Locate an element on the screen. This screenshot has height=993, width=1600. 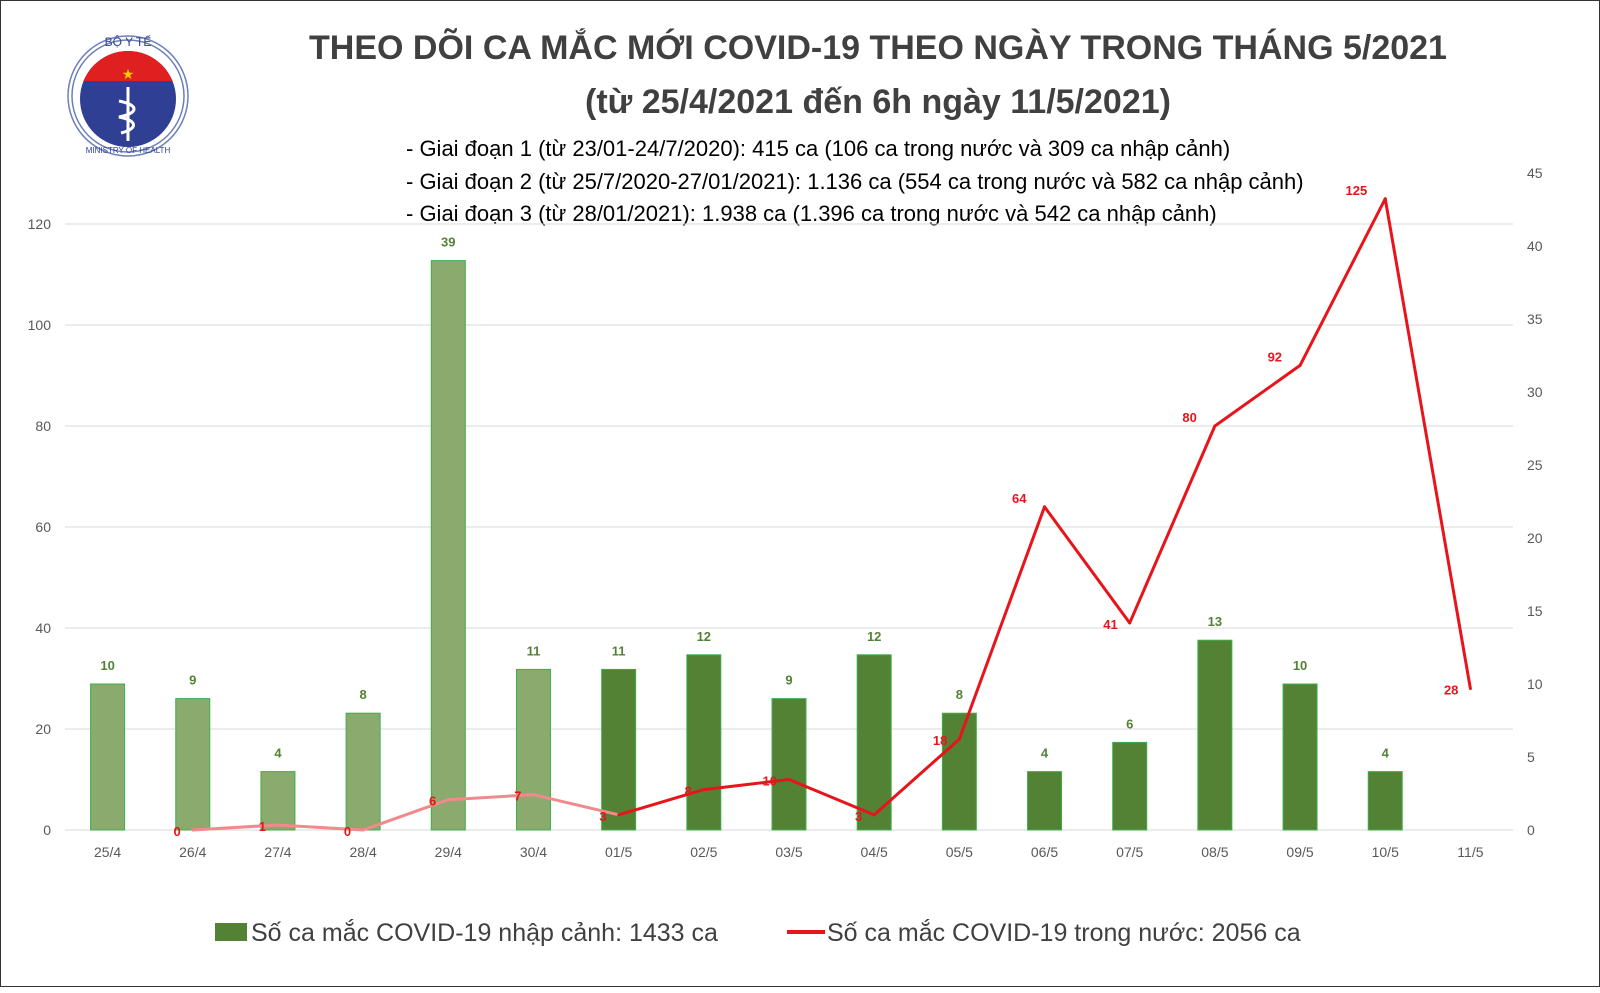
line-data-label: 1 is located at coordinates (262, 826).